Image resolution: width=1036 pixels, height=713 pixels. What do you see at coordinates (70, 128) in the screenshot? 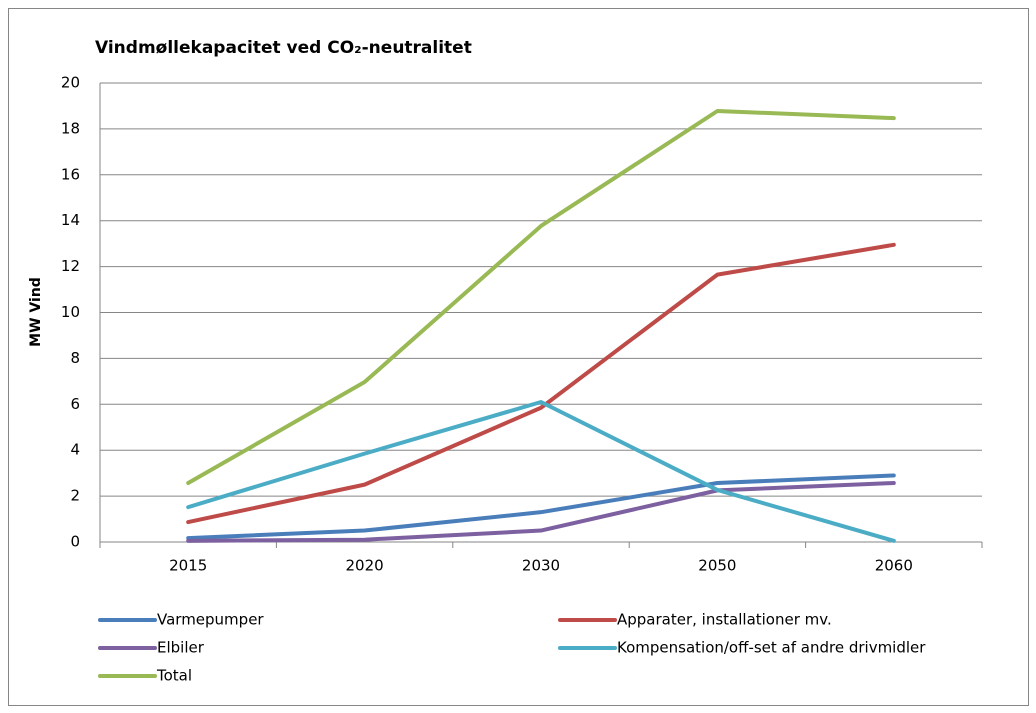
I see `y-tick-label: 18` at bounding box center [70, 128].